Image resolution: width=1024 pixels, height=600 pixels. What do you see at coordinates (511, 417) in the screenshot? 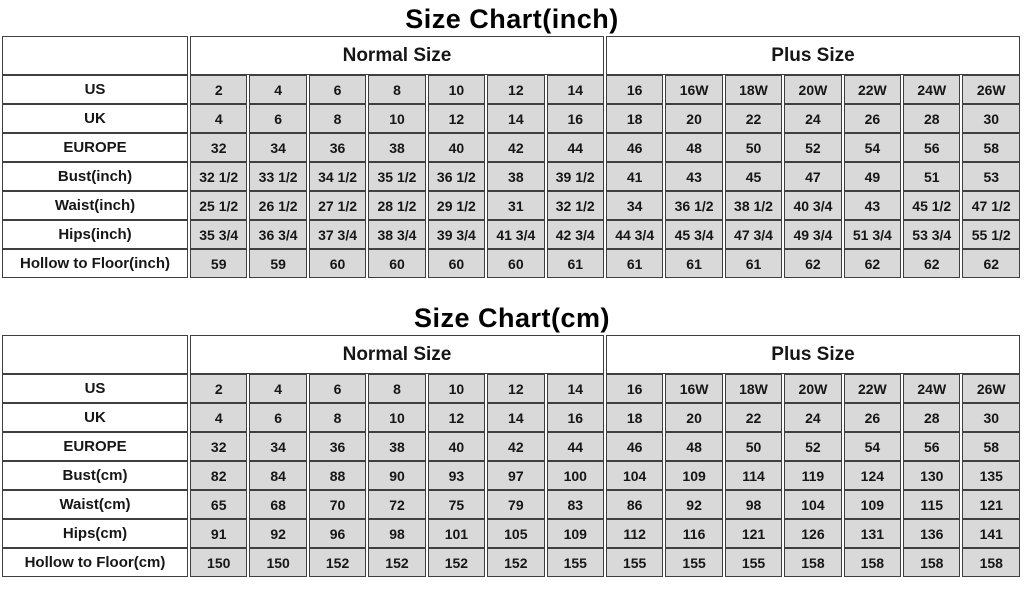
I see `table-row: UK 4 6 8 10 12 14 16 18 20 22 24 26 28 30` at bounding box center [511, 417].